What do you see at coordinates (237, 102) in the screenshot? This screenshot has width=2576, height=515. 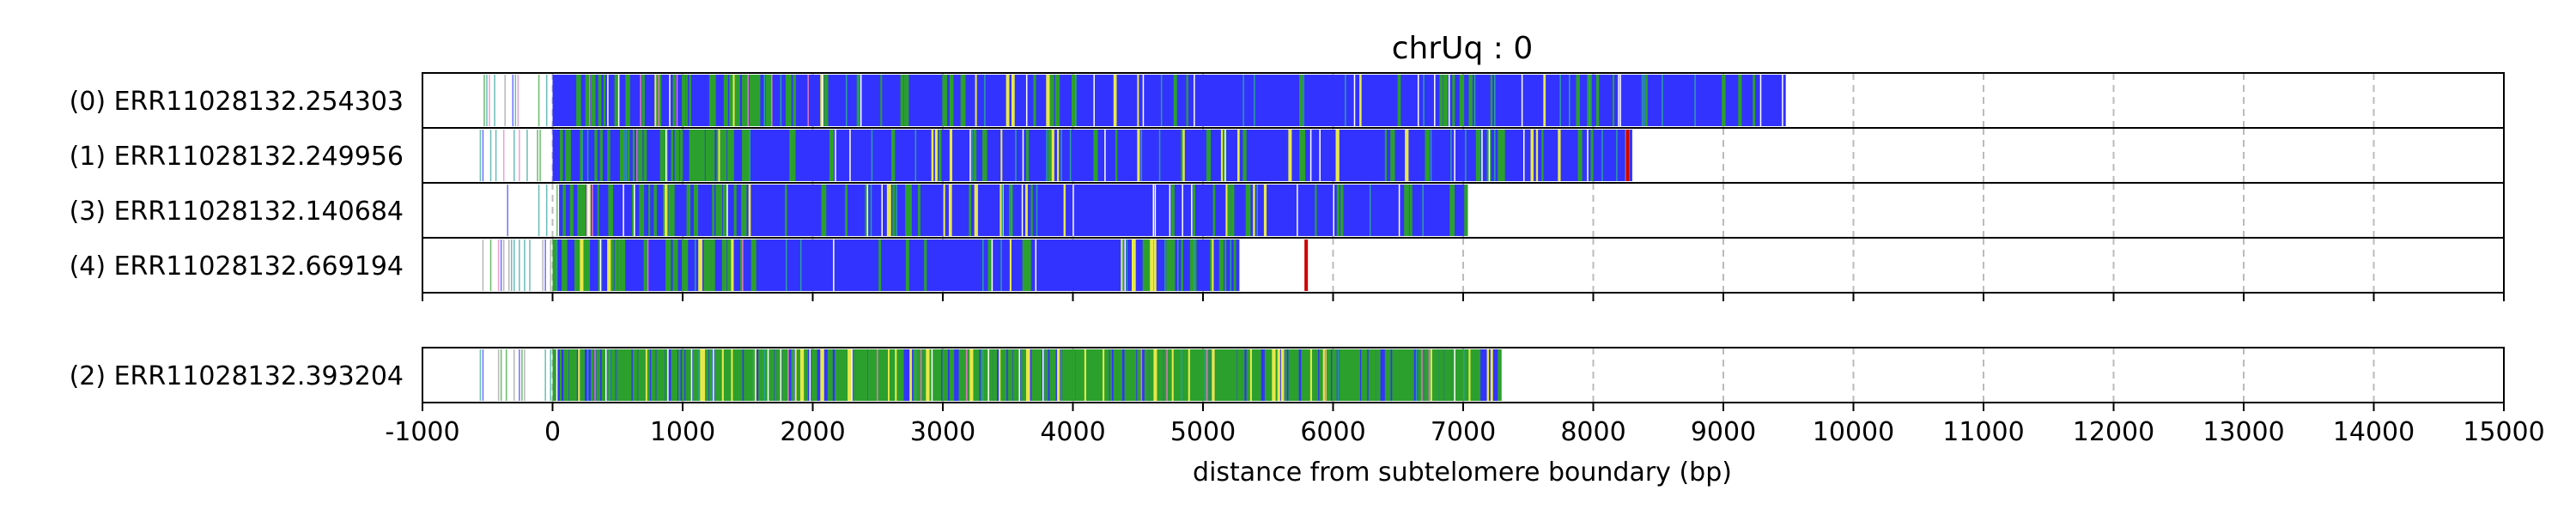 I see `read-label: (0) ERR11028132.254303` at bounding box center [237, 102].